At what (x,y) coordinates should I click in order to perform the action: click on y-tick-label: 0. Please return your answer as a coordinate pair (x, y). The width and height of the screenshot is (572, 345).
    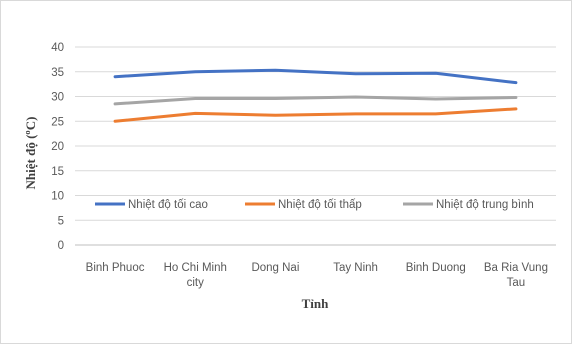
    Looking at the image, I should click on (61, 246).